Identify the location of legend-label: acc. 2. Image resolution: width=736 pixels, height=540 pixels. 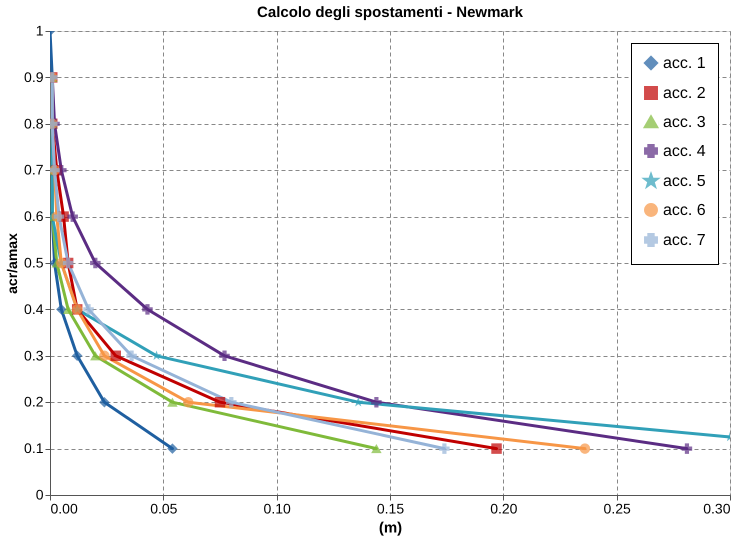
(684, 93).